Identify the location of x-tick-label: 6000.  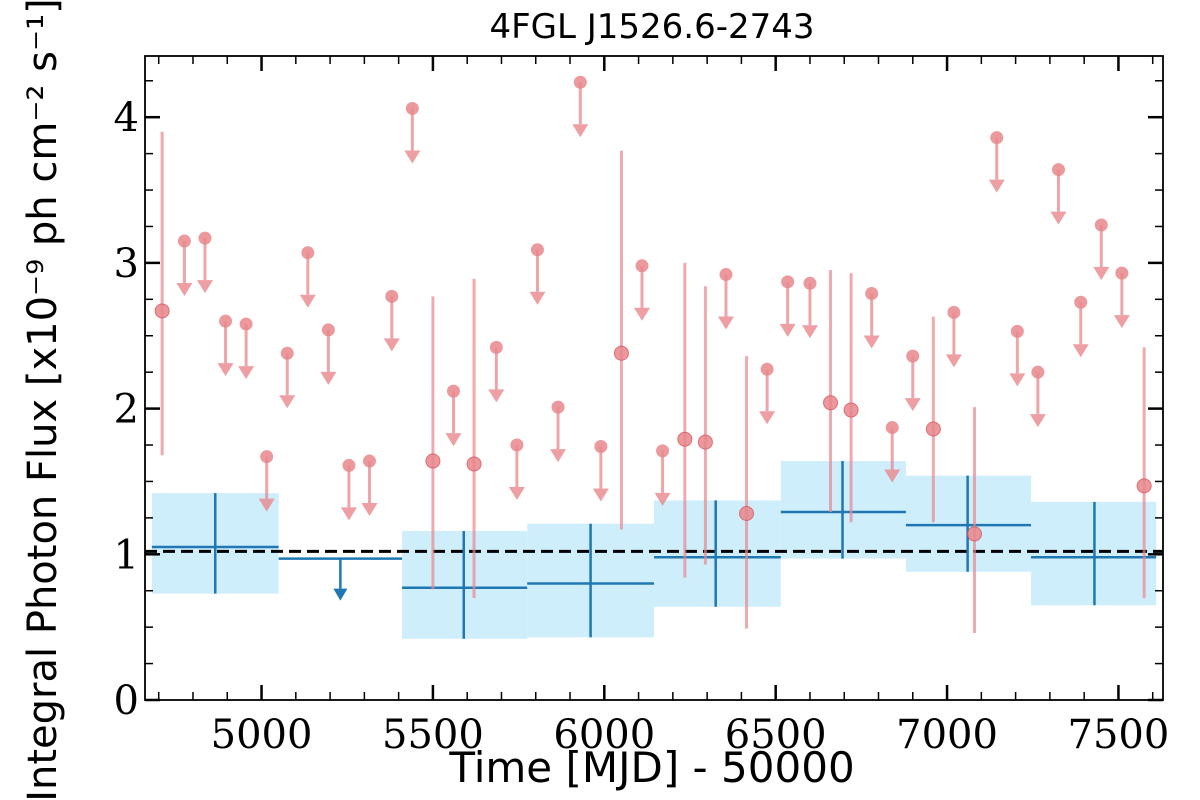
(604, 735).